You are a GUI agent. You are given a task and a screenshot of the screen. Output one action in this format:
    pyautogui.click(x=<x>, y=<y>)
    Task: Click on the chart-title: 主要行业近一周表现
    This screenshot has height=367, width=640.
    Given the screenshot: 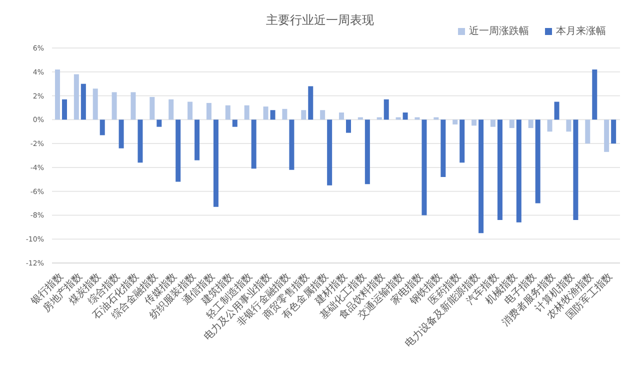 What is the action you would take?
    pyautogui.click(x=320, y=20)
    